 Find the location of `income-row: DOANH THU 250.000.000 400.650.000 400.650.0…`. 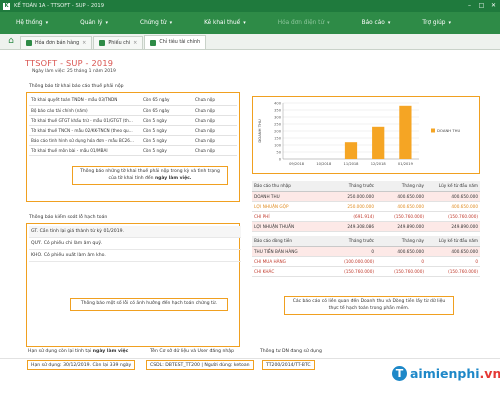

income-row: DOANH THU 250.000.000 400.650.000 400.650.0… is located at coordinates (366, 196).